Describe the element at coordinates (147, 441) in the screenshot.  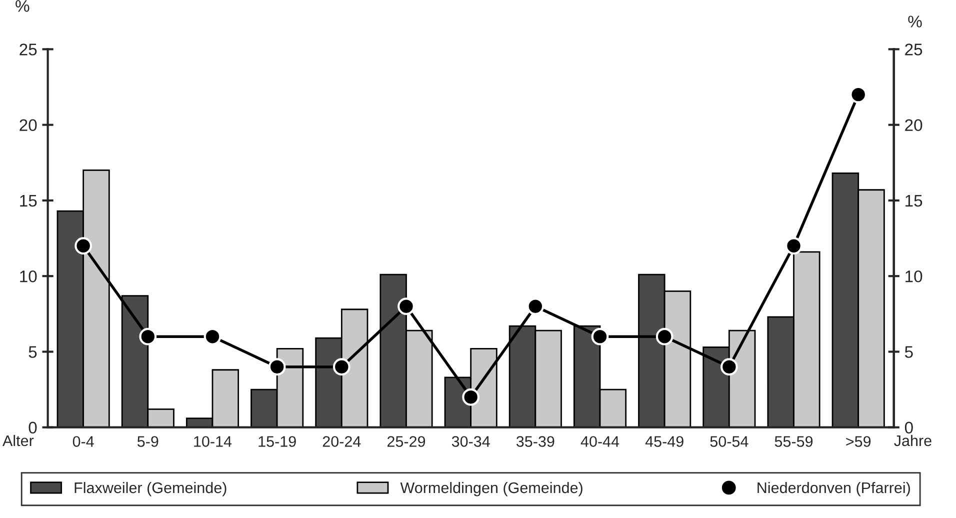
I see `x-tick-label: 5-9` at that location.